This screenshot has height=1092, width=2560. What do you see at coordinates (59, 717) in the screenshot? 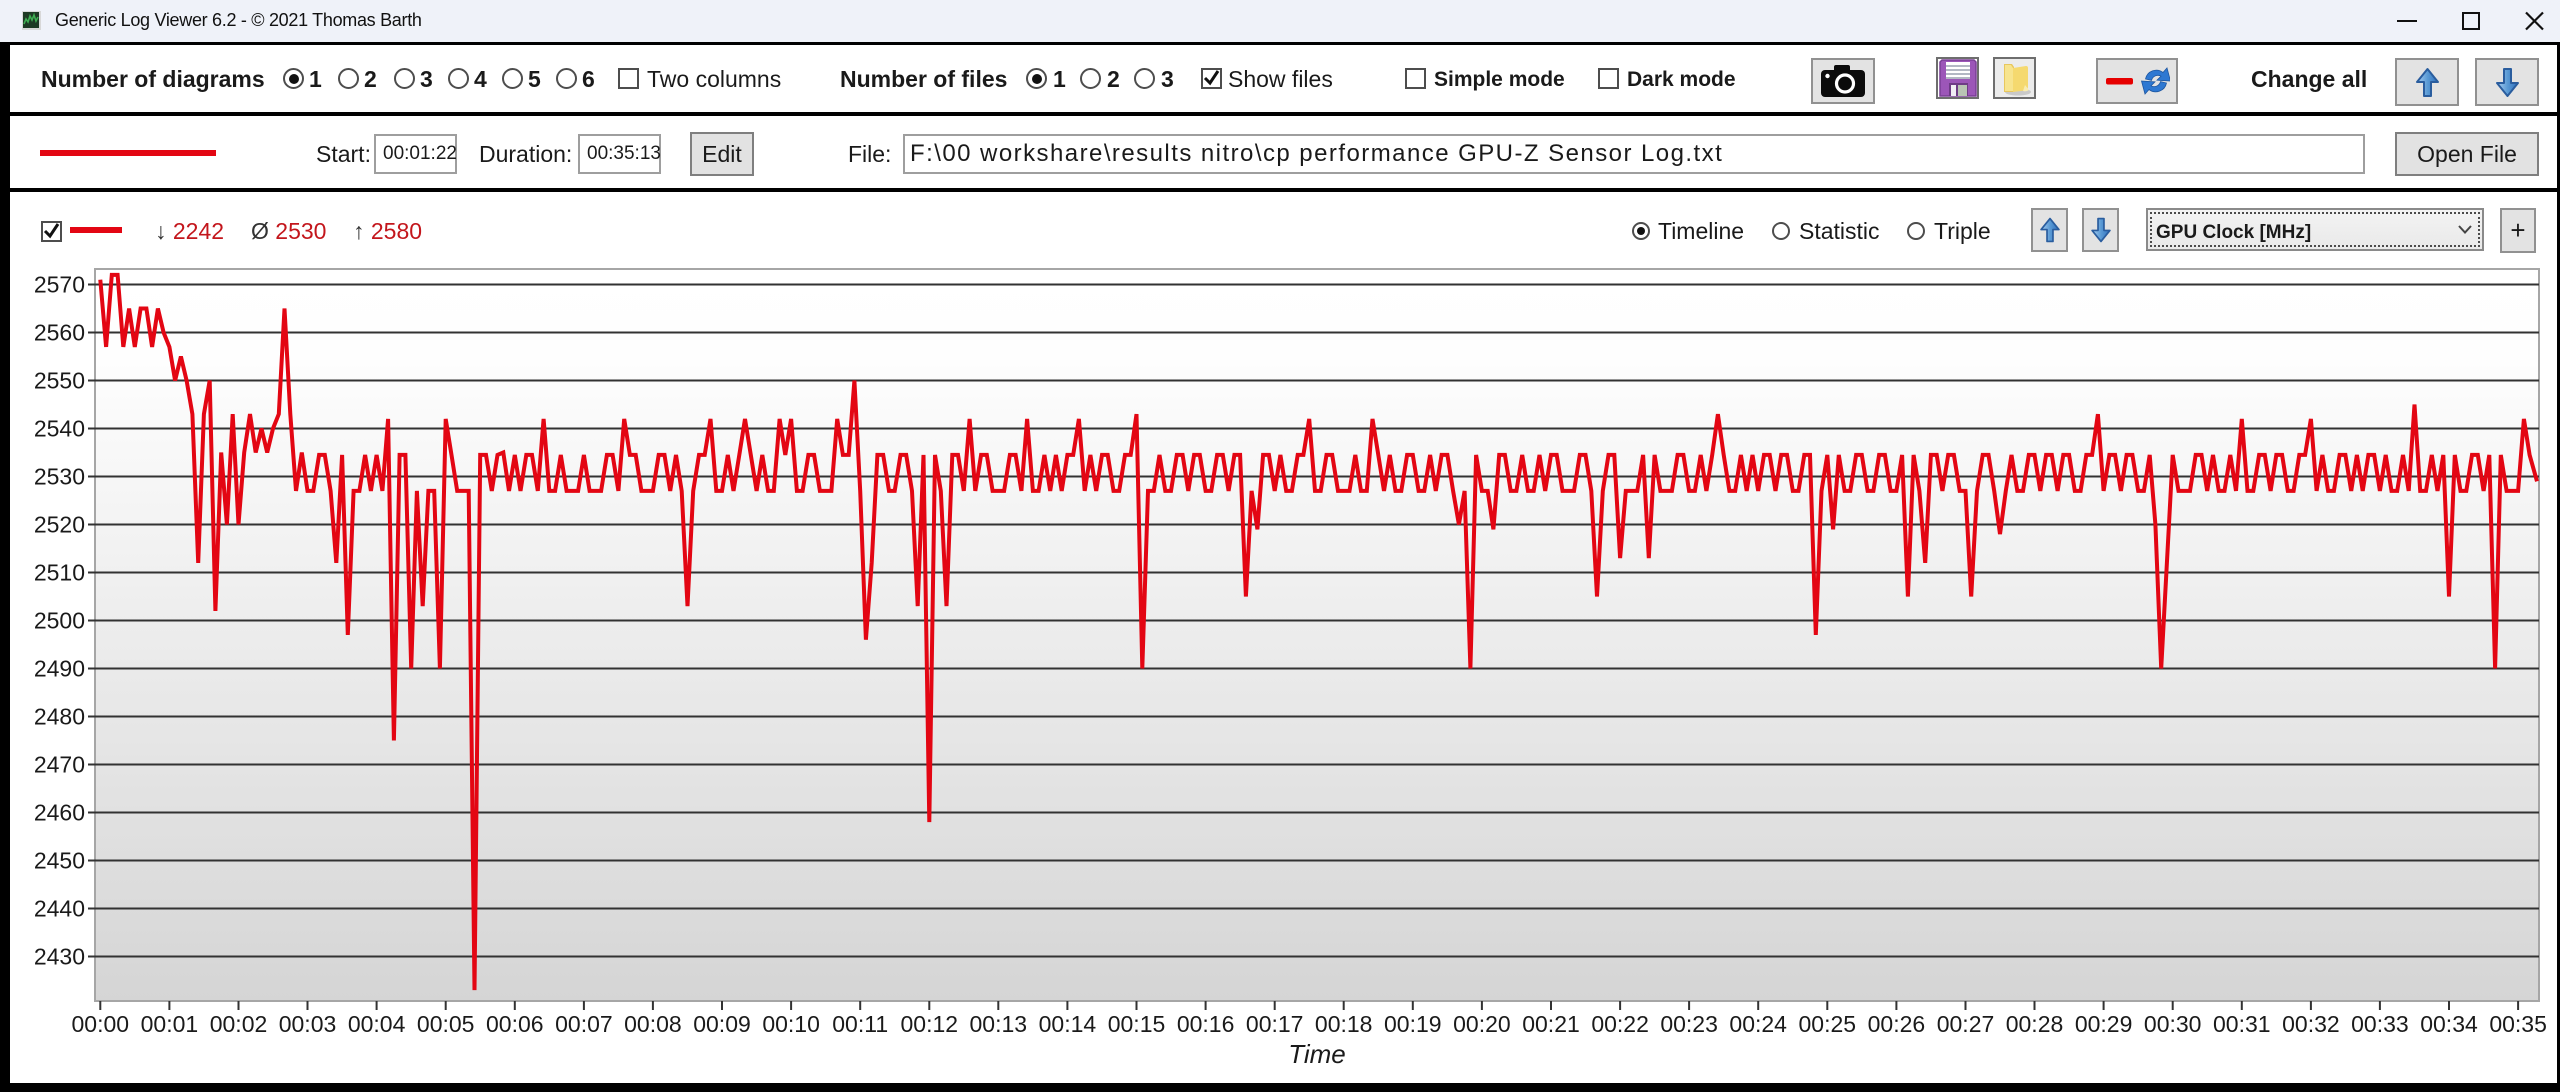
I see `svg-text: 2480` at bounding box center [59, 717].